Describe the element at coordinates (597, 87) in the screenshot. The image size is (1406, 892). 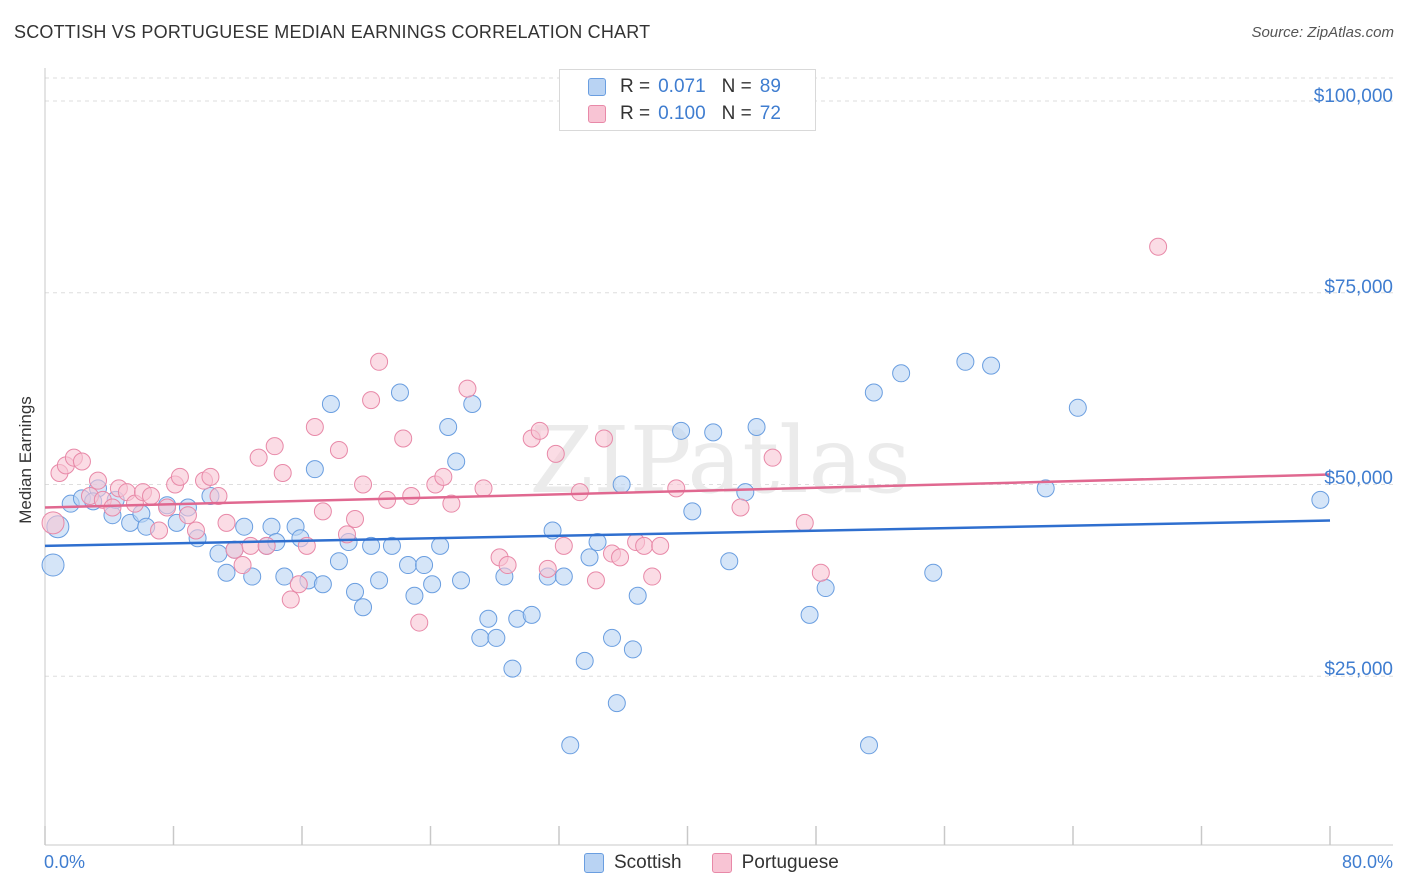
I see `scottish-swatch` at that location.